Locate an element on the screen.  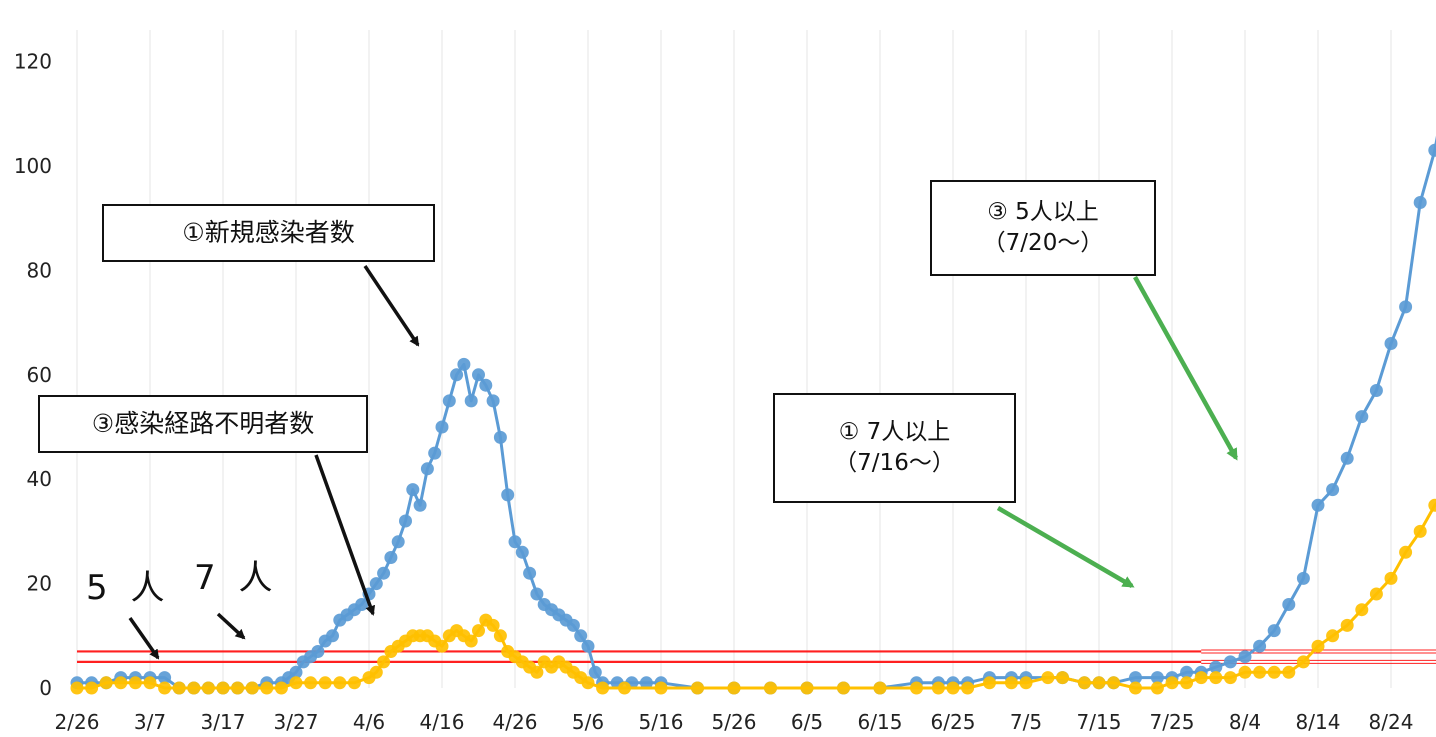
x-tick-label: 7/15 is located at coordinates (1099, 722).